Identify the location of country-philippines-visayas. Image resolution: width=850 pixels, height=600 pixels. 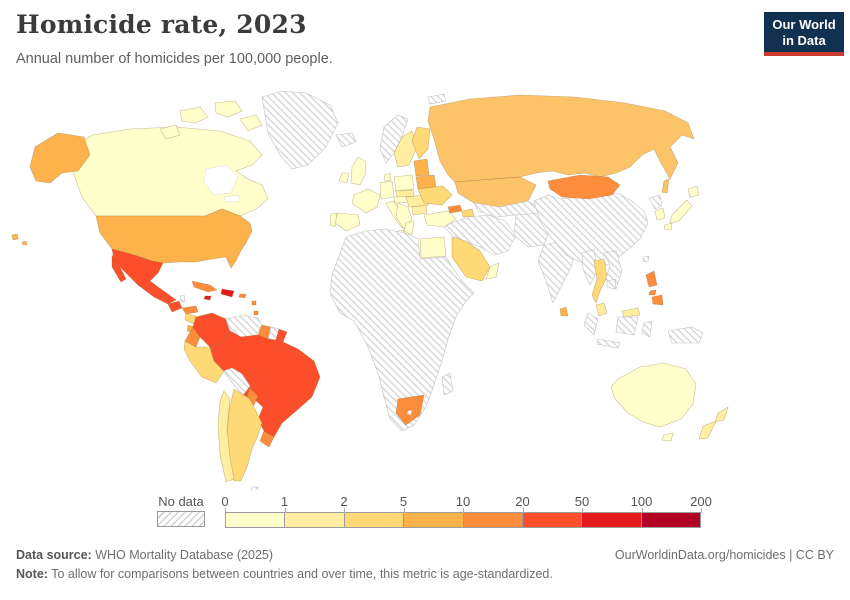
(652, 292).